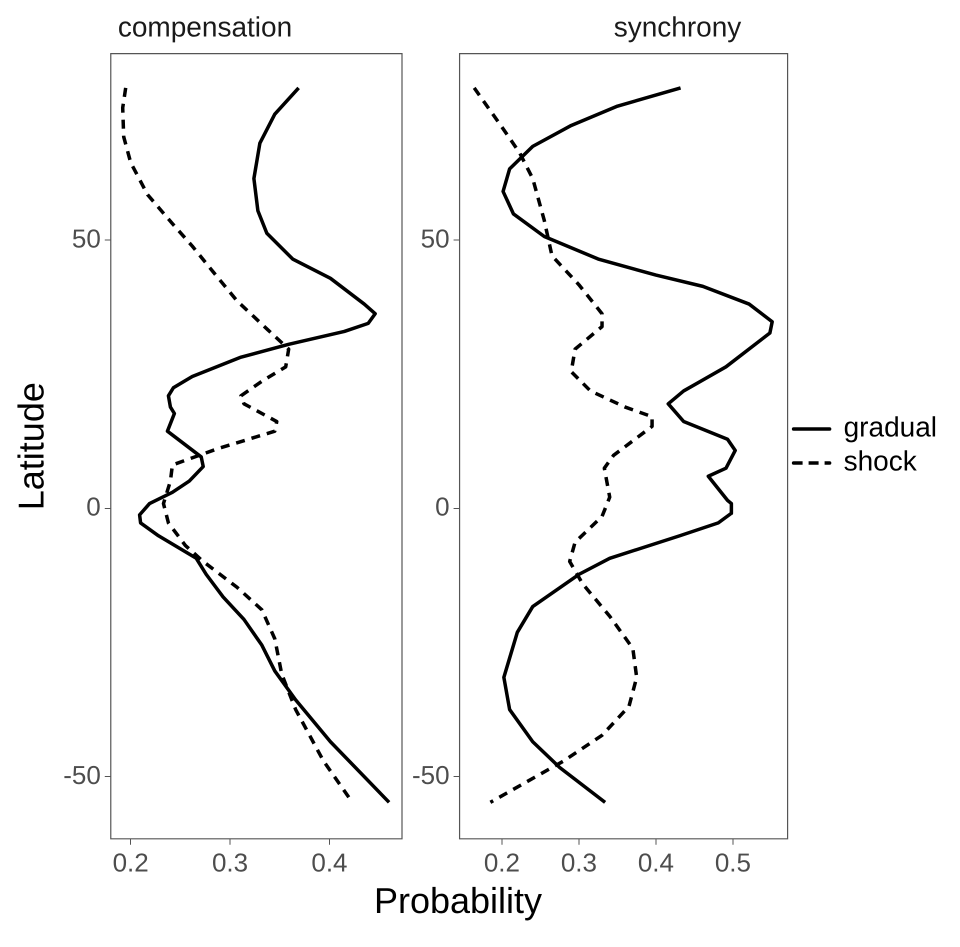 Image resolution: width=960 pixels, height=947 pixels. I want to click on x-tick-label: 0.5, so click(733, 863).